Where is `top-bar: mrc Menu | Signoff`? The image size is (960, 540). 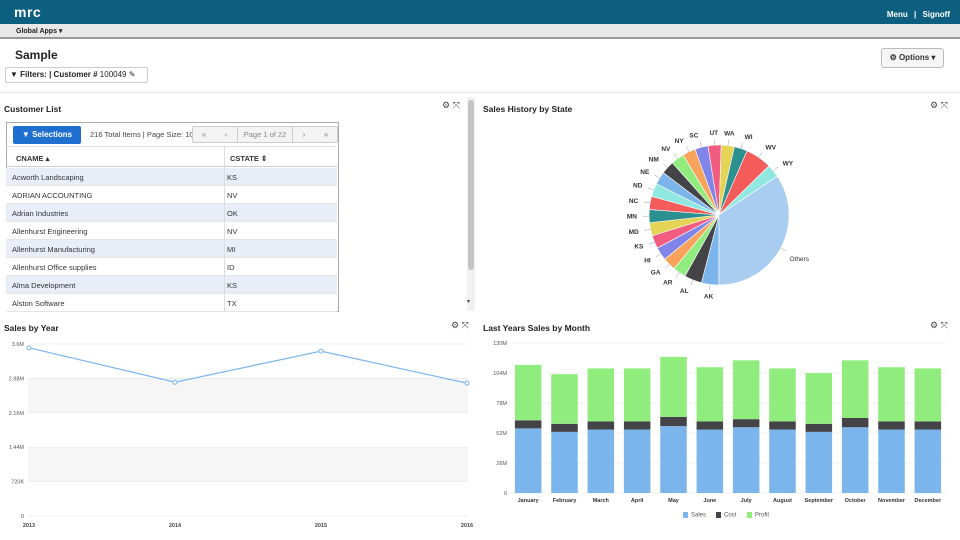 top-bar: mrc Menu | Signoff is located at coordinates (480, 12).